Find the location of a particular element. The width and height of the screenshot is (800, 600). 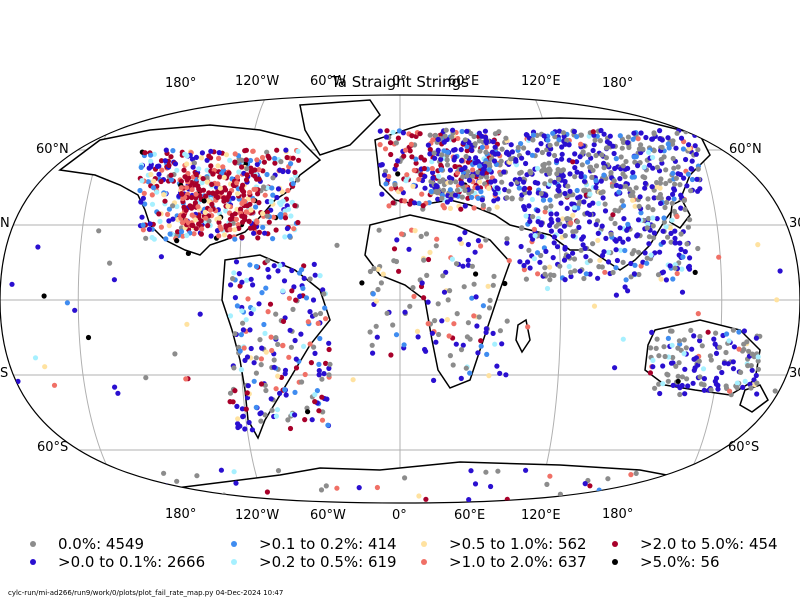

legend-label: >0.5 to 1.0%: 562 is located at coordinates (518, 544).